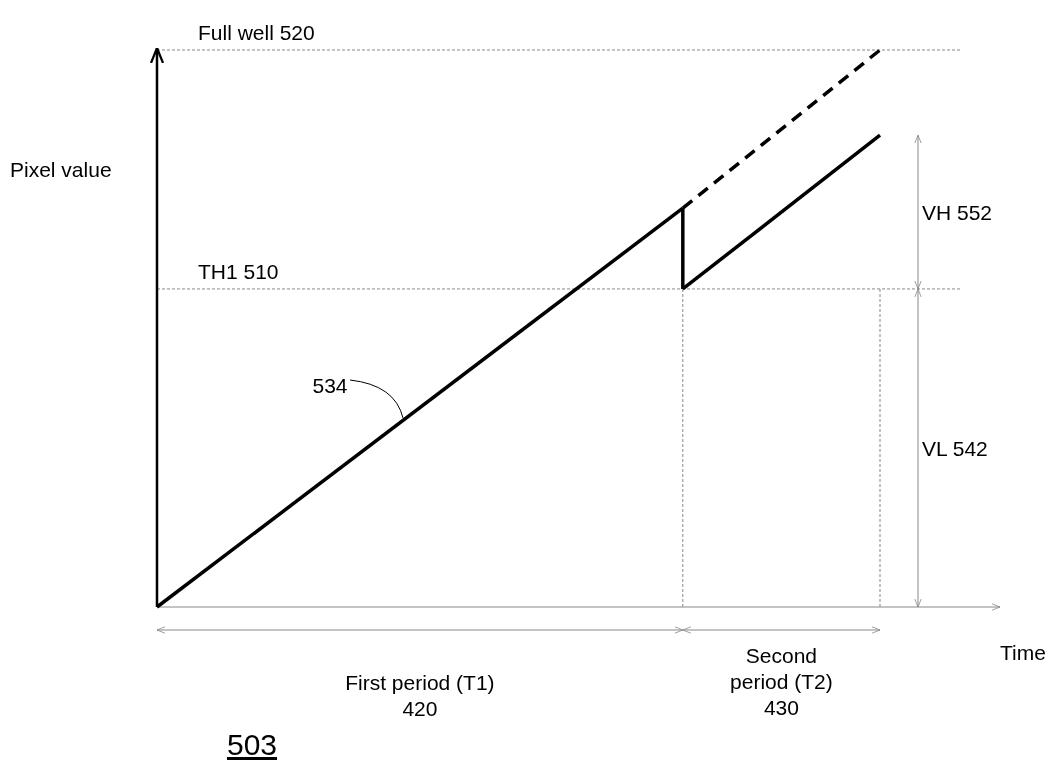 The height and width of the screenshot is (773, 1049). Describe the element at coordinates (957, 213) in the screenshot. I see `annotation: VH 552` at that location.